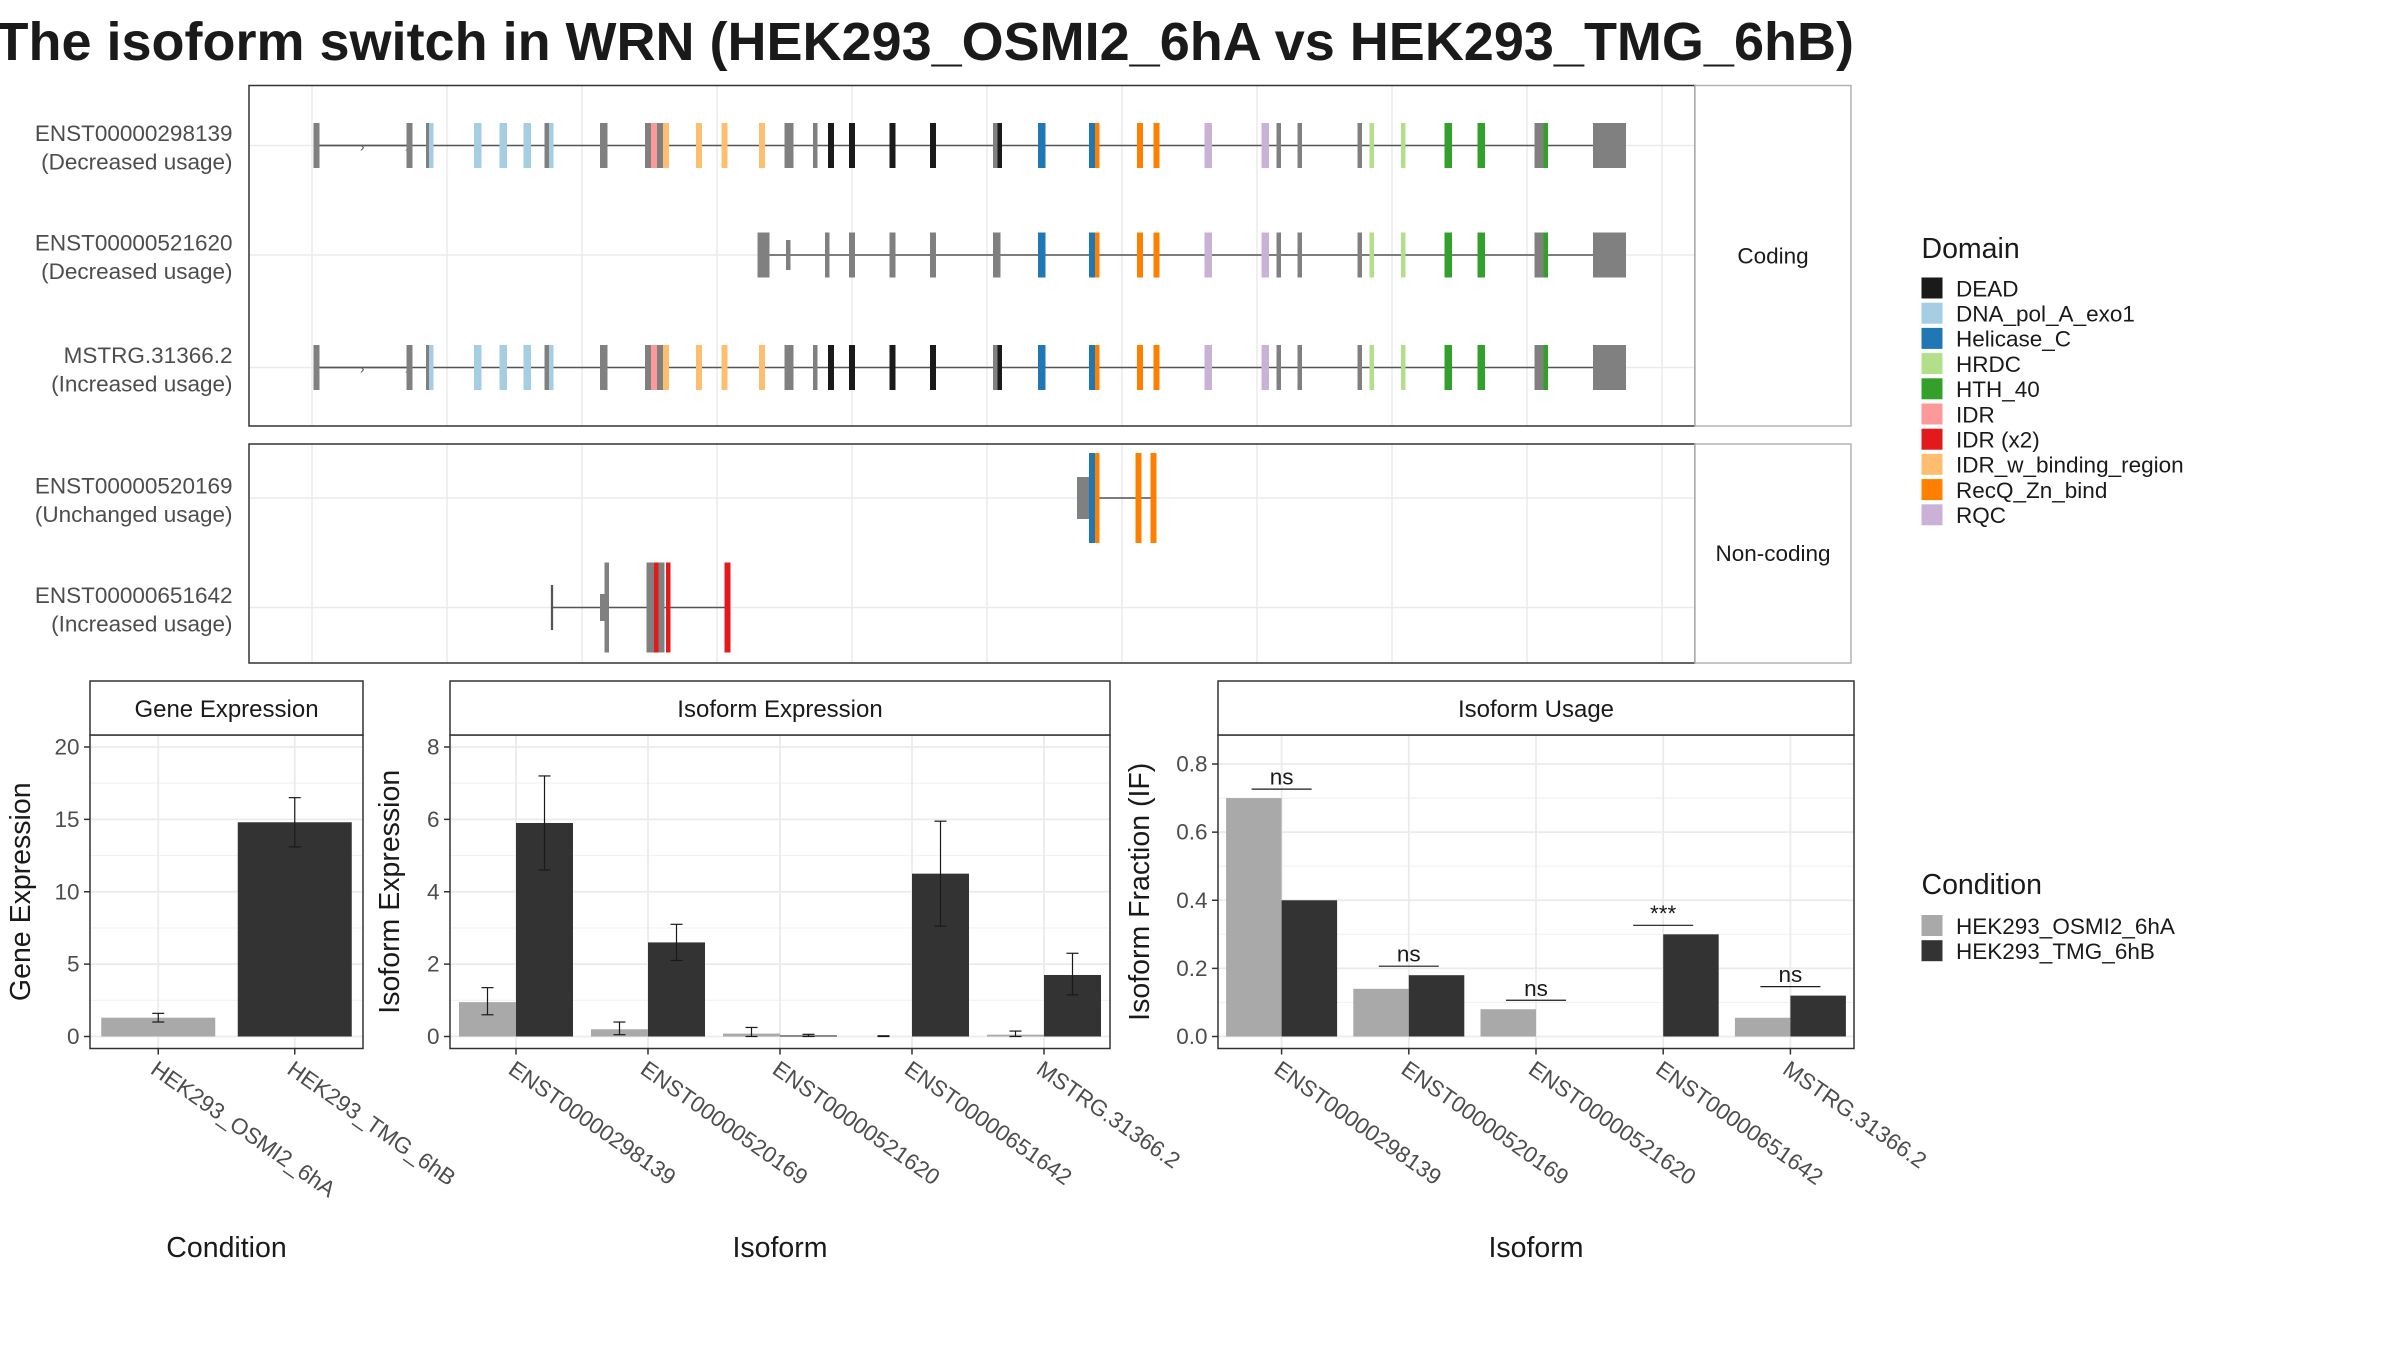 This screenshot has width=2400, height=1350. Describe the element at coordinates (2070, 465) in the screenshot. I see `legend-label: IDR_w_binding_region` at that location.